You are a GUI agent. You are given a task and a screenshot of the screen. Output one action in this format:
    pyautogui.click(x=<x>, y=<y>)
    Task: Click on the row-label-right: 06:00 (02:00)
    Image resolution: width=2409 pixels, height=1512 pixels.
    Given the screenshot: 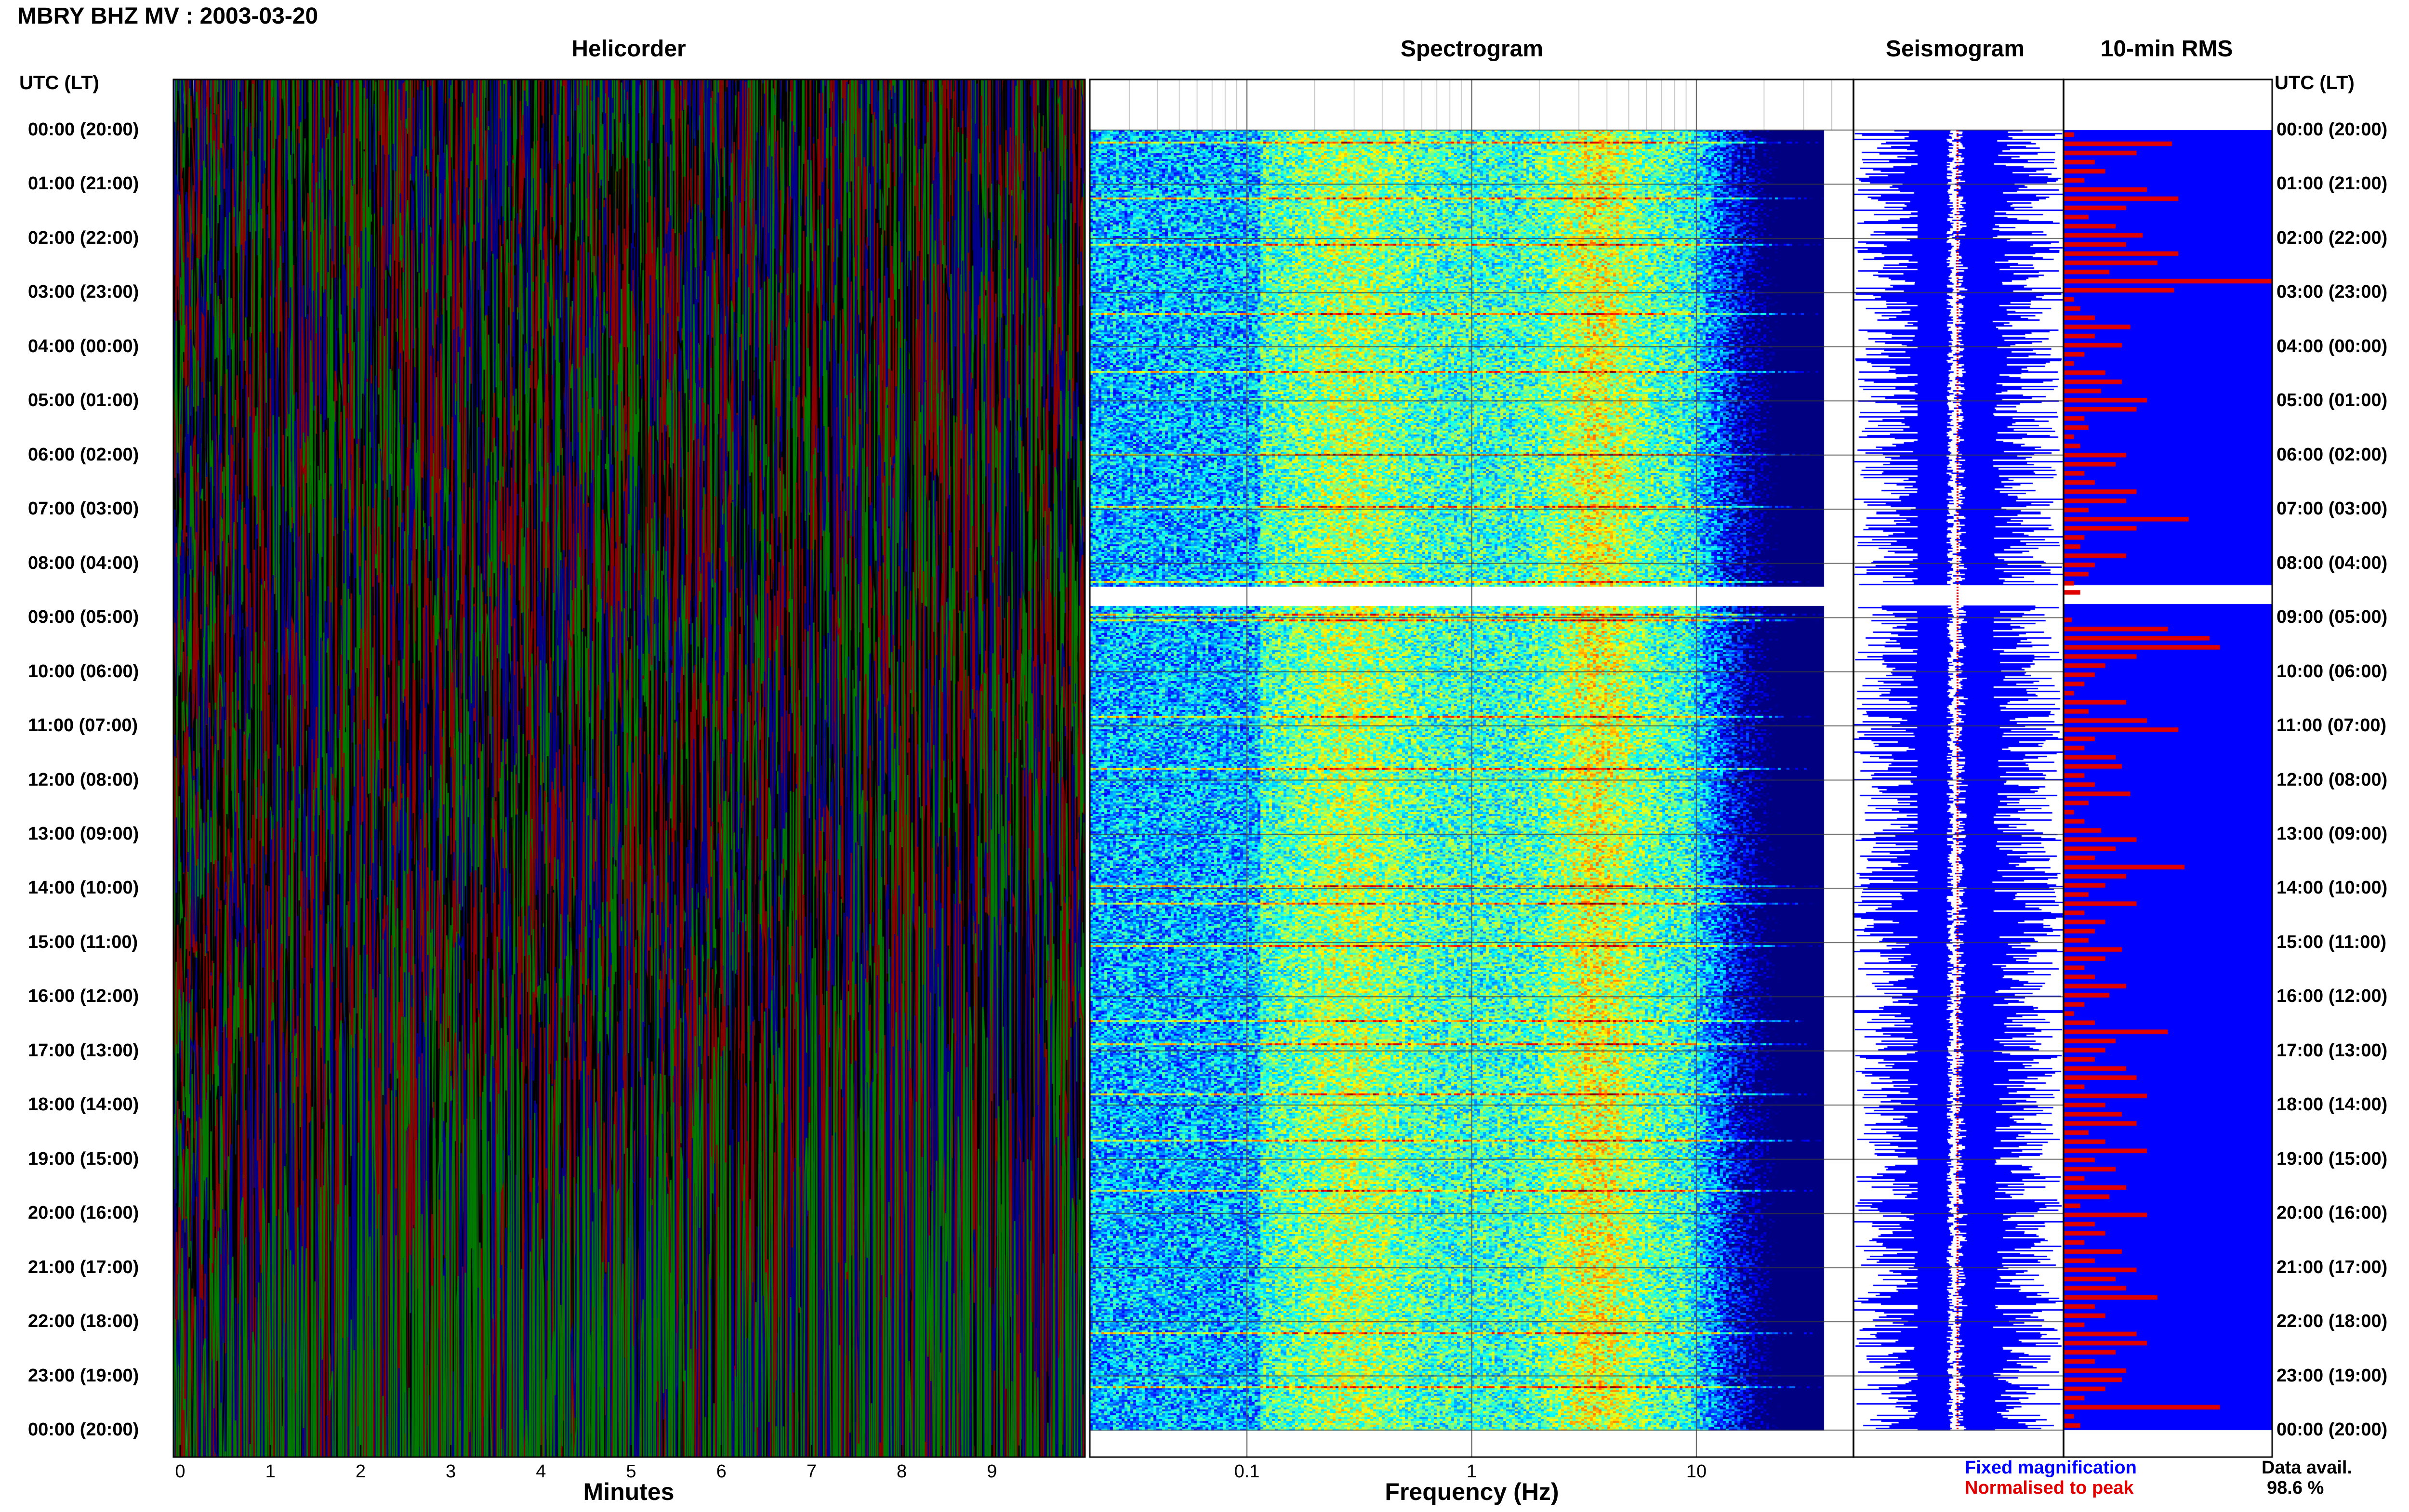 What is the action you would take?
    pyautogui.click(x=2332, y=454)
    